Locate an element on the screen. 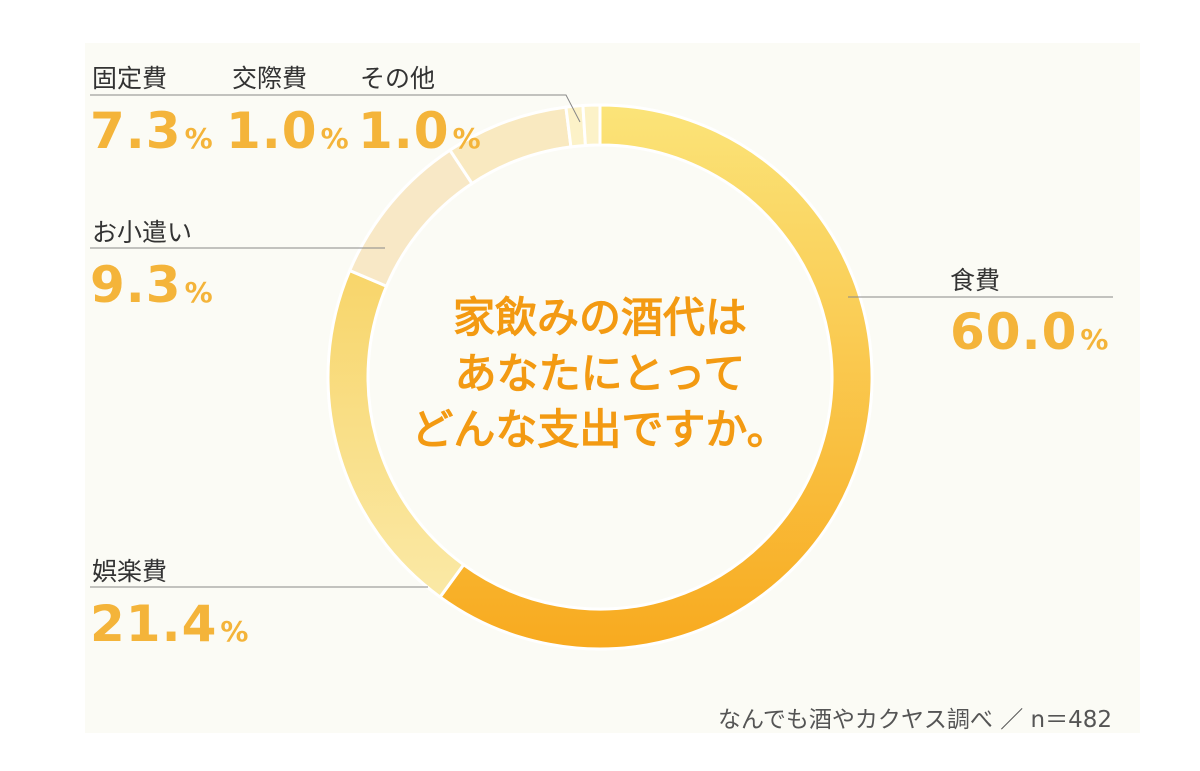 The width and height of the screenshot is (1200, 771). chart-title-line-1: 家飲みの酒代は is located at coordinates (599, 317).